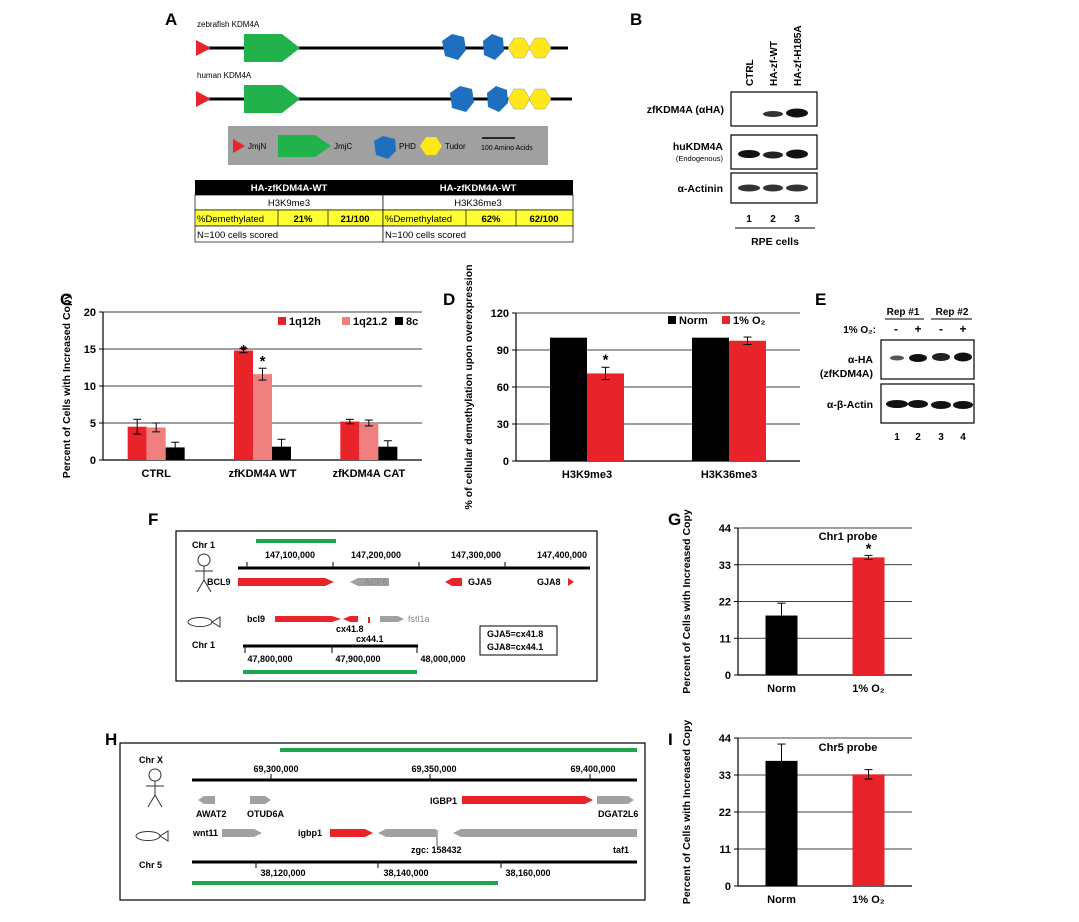  I want to click on sign-4: +, so click(962, 329).